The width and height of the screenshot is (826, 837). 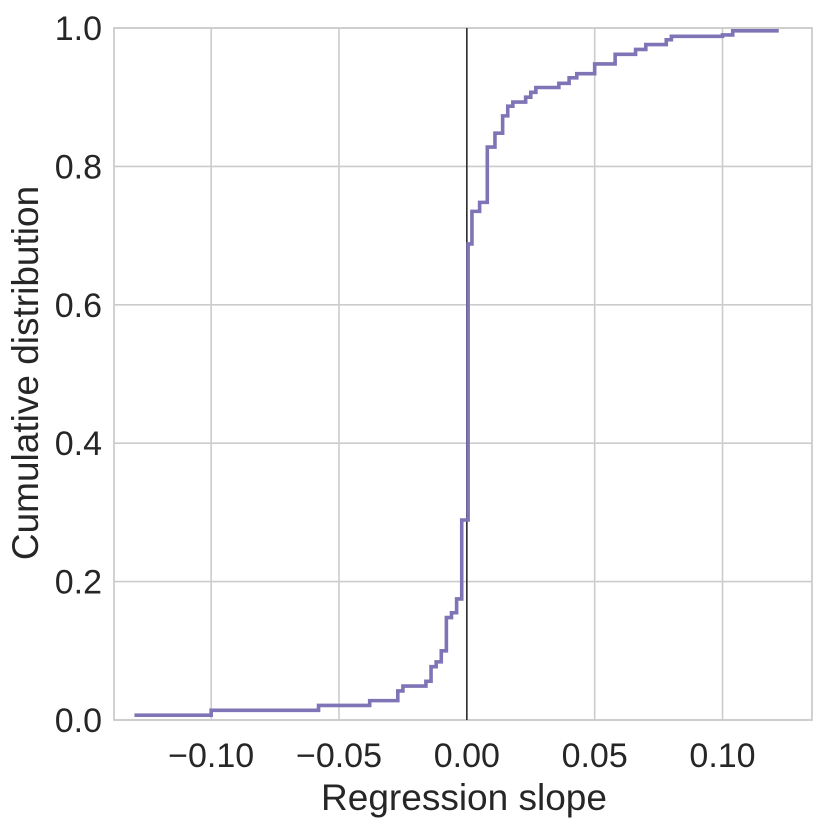 What do you see at coordinates (464, 797) in the screenshot?
I see `x-axis-label: Regression slope` at bounding box center [464, 797].